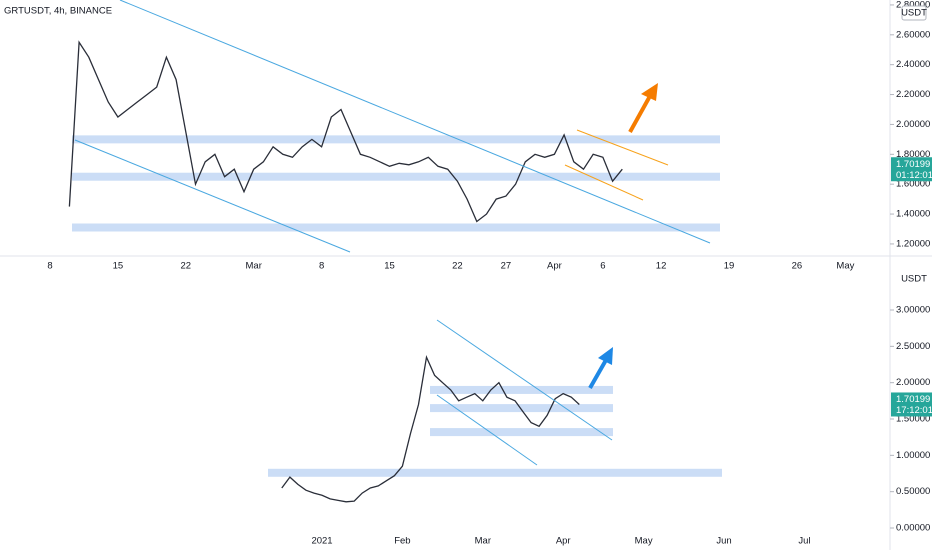  What do you see at coordinates (661, 266) in the screenshot?
I see `x-tick-label: 12` at bounding box center [661, 266].